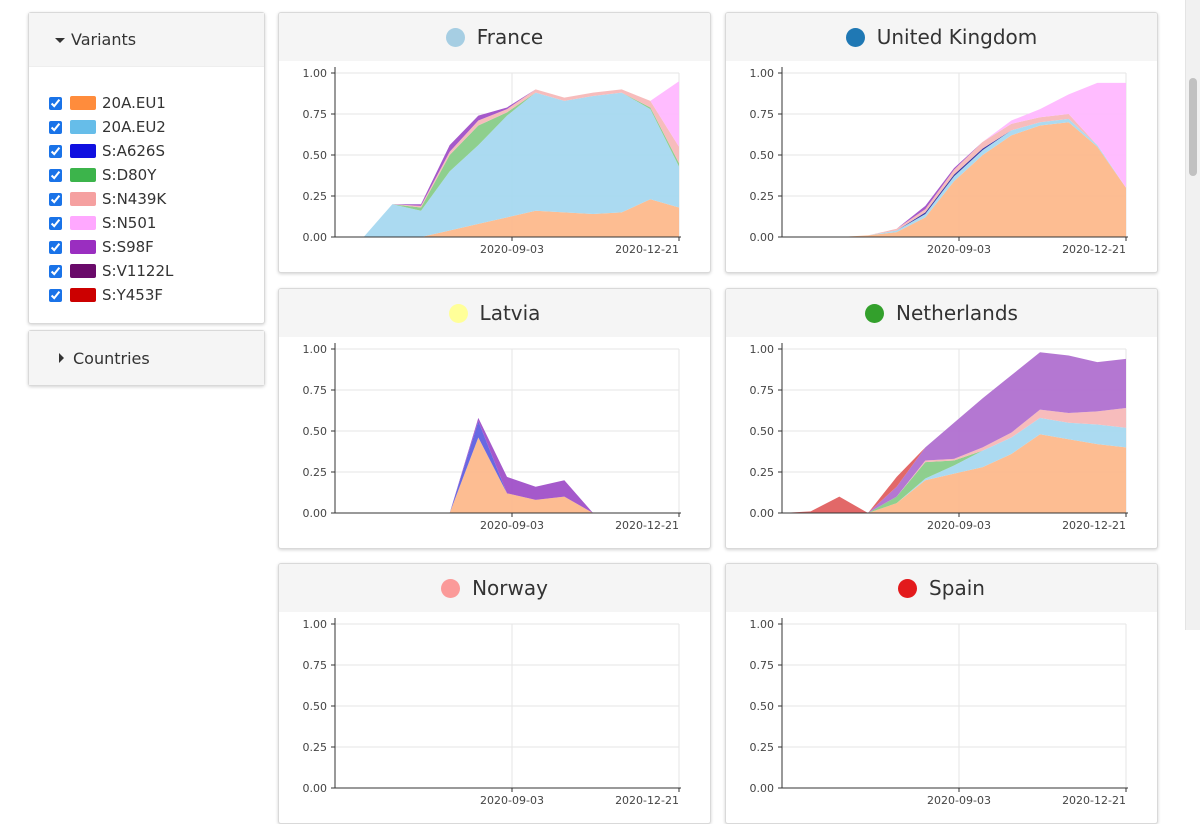 The image size is (1200, 824). I want to click on variant-item: 20A.EU2, so click(156, 127).